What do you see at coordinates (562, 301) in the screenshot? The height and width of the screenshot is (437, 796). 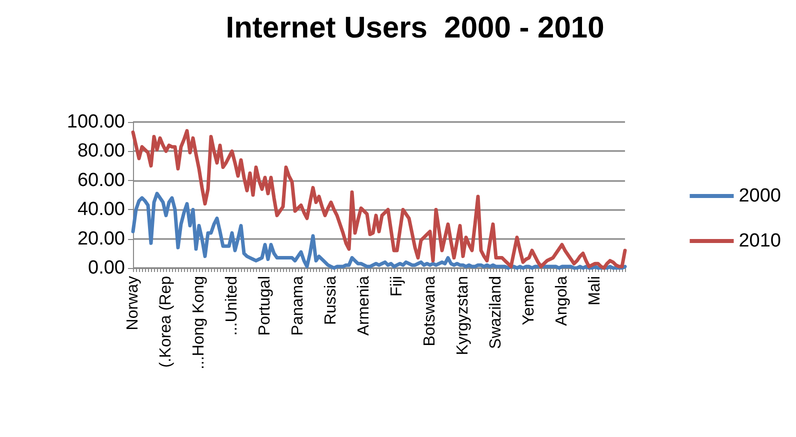 I see `x-tick-label: Angola` at bounding box center [562, 301].